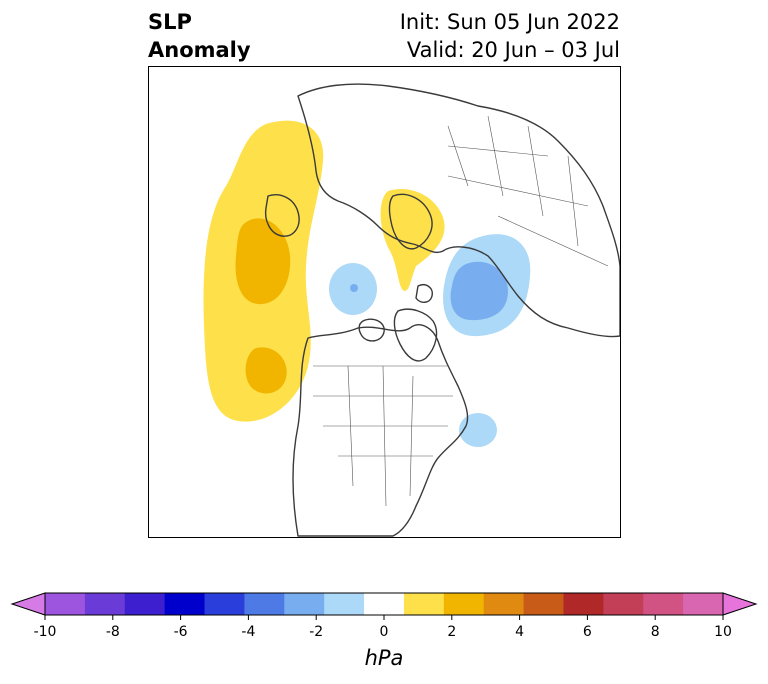 This screenshot has height=684, width=768. I want to click on colorbar-tick-label: -10, so click(45, 632).